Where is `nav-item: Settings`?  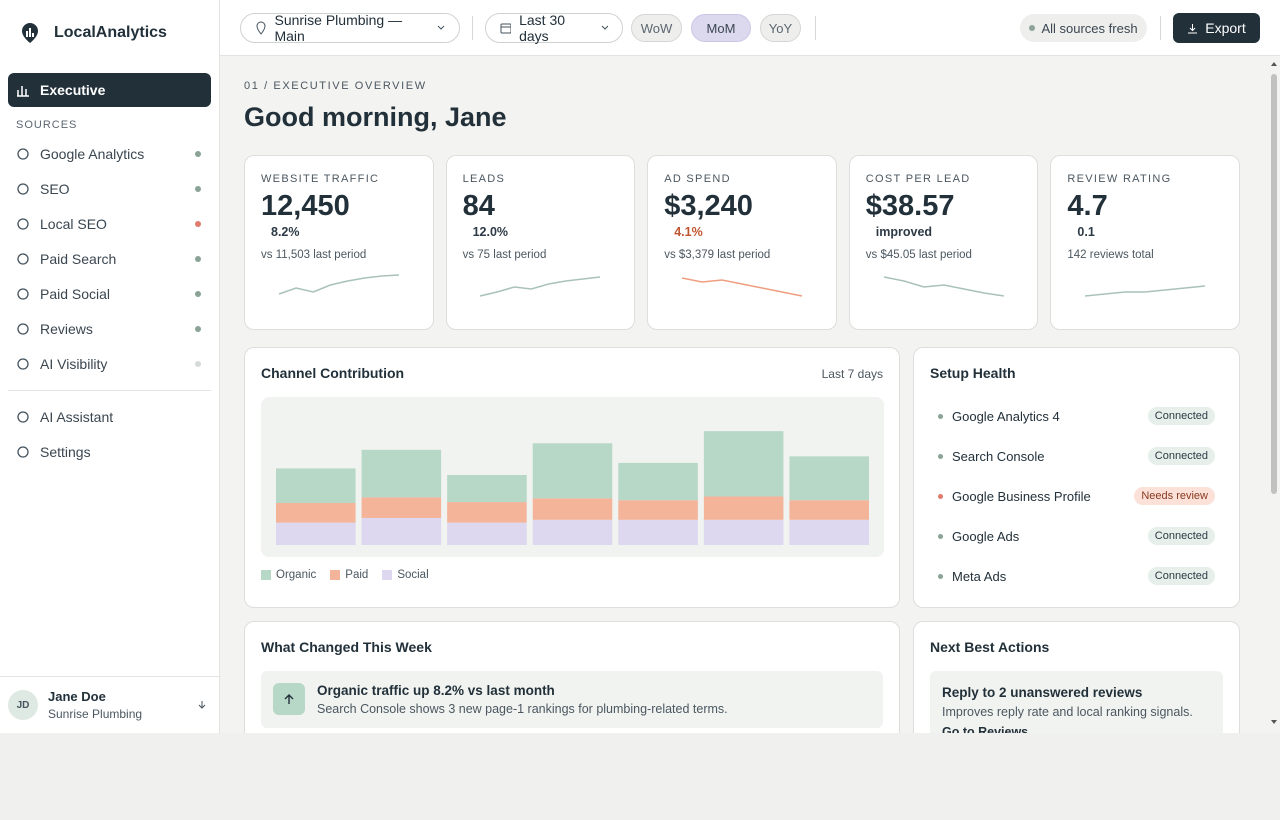 nav-item: Settings is located at coordinates (109, 452).